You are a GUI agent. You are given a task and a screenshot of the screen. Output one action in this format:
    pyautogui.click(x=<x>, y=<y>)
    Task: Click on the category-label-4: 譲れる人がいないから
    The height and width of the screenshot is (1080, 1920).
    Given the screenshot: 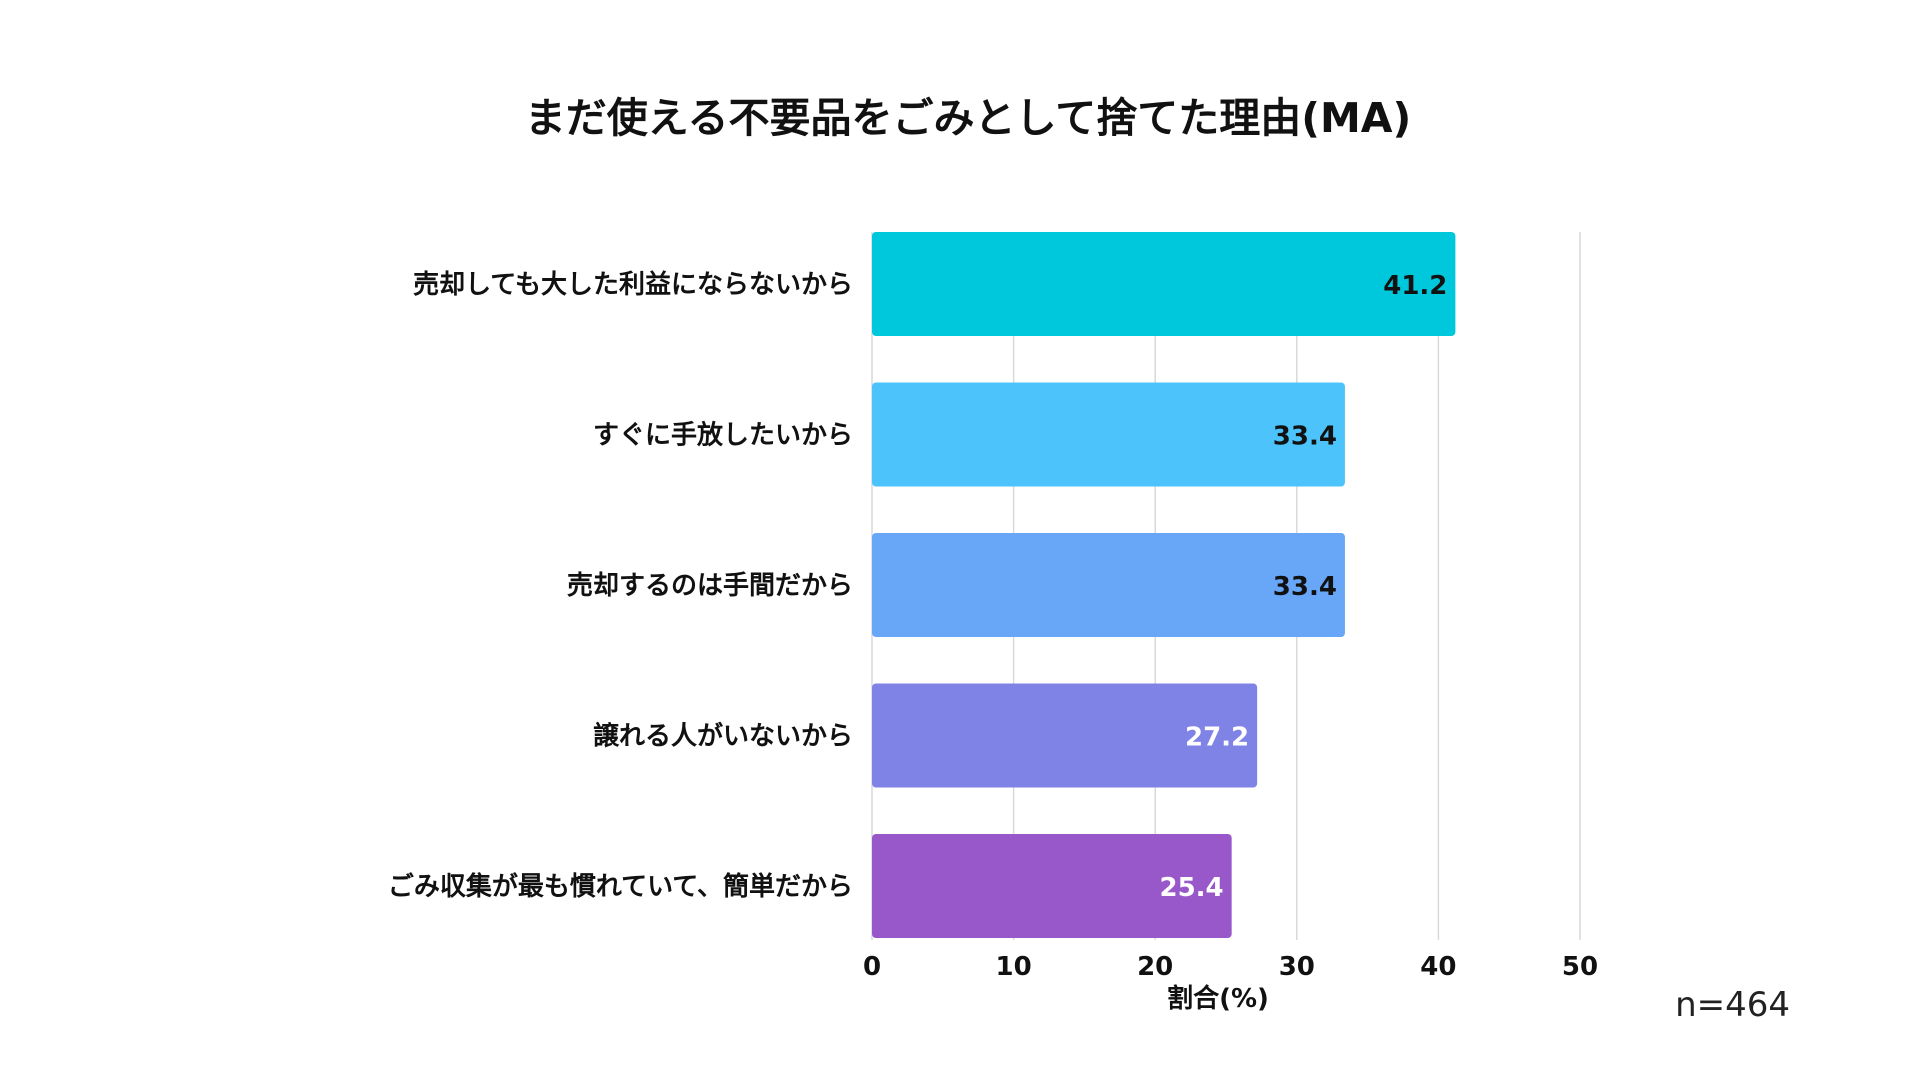 What is the action you would take?
    pyautogui.click(x=723, y=736)
    